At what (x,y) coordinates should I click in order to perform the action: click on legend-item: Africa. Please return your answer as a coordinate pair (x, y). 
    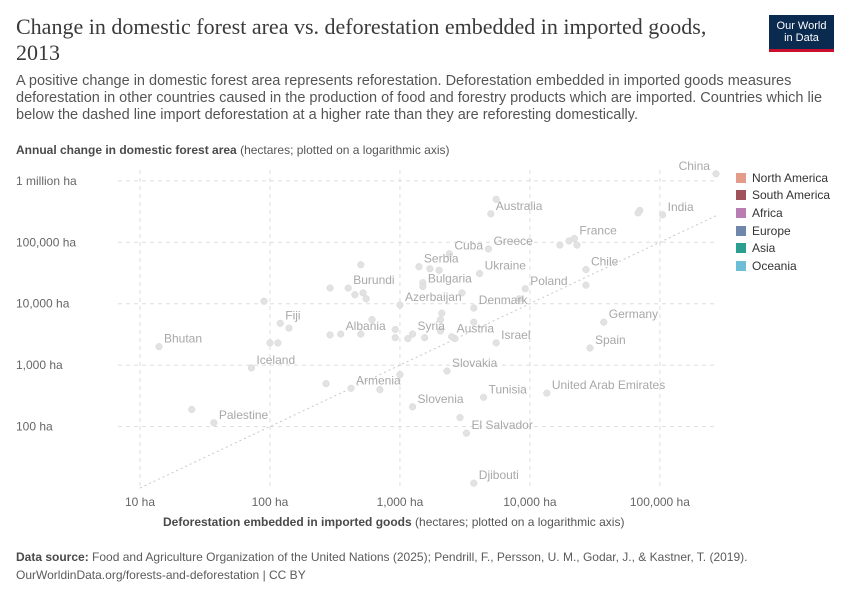
    Looking at the image, I should click on (783, 213).